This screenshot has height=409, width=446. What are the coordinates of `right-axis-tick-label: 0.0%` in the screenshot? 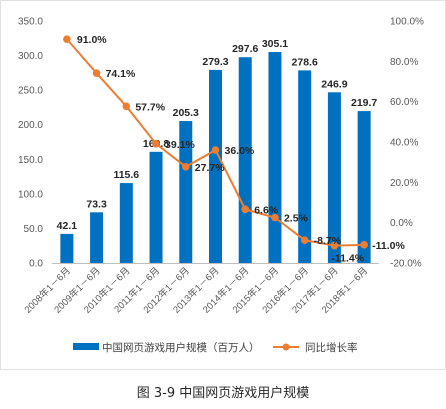 It's located at (401, 223).